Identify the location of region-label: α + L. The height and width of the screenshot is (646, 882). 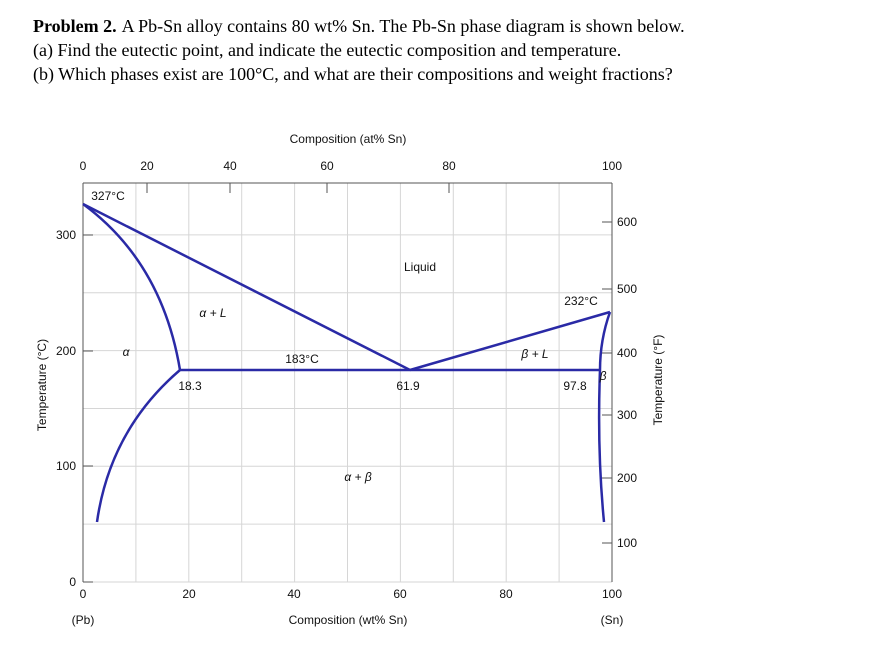
(212, 313).